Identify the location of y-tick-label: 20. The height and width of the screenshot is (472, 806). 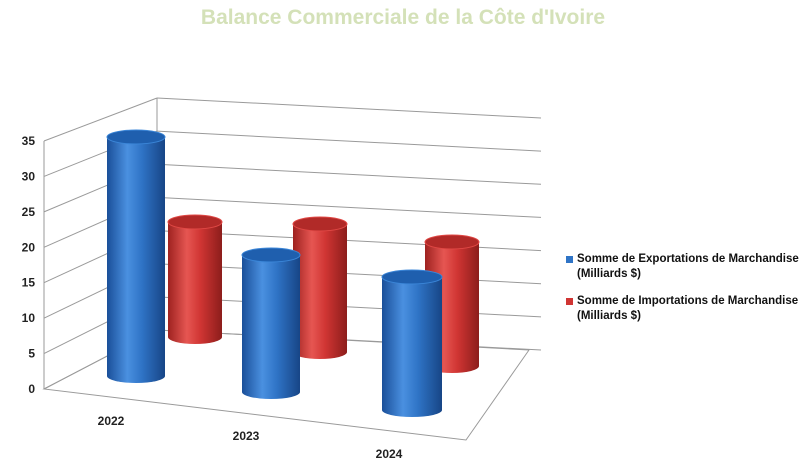
(29, 247).